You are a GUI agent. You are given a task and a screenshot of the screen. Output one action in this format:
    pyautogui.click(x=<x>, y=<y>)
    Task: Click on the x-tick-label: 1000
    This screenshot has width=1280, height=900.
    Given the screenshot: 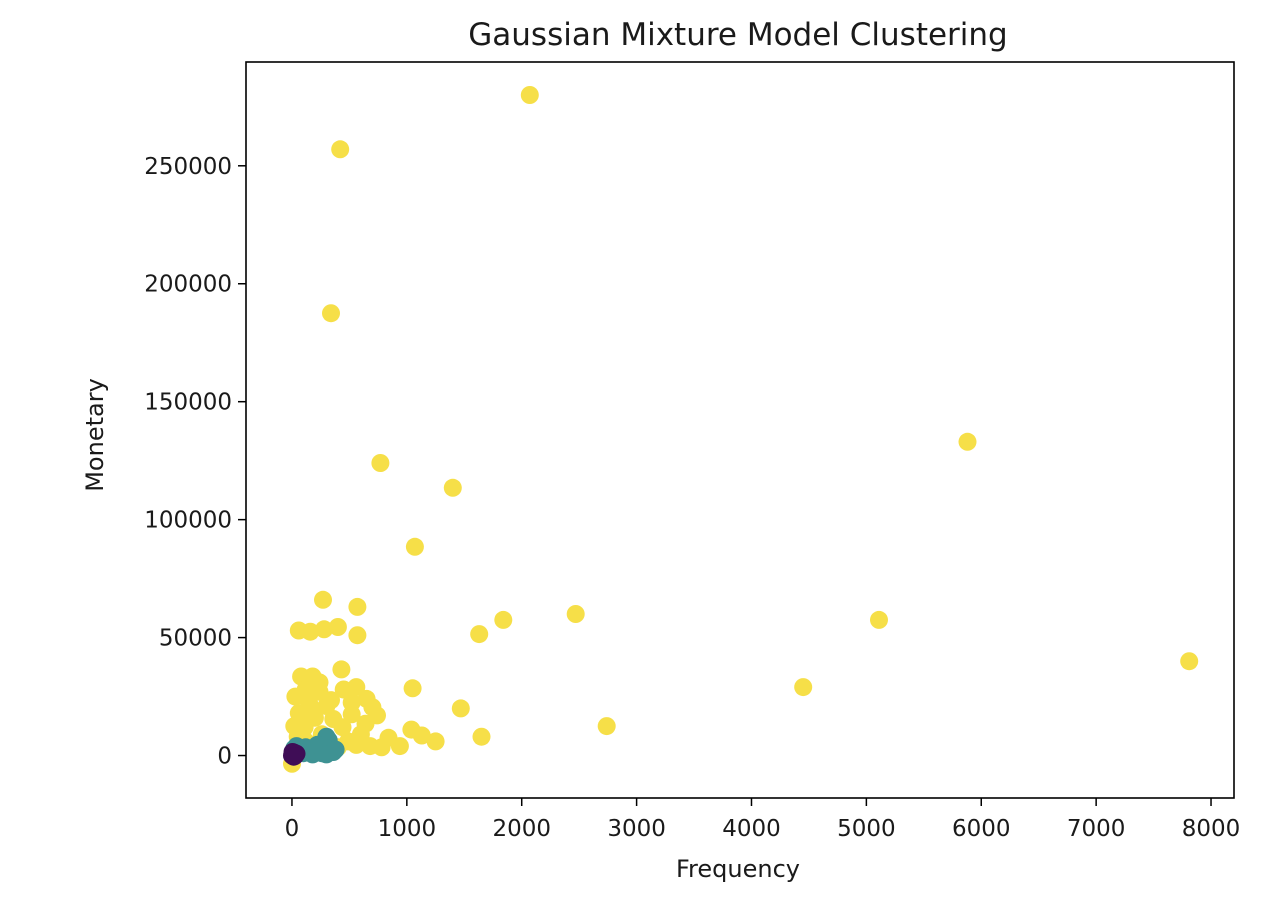 What is the action you would take?
    pyautogui.click(x=407, y=829)
    